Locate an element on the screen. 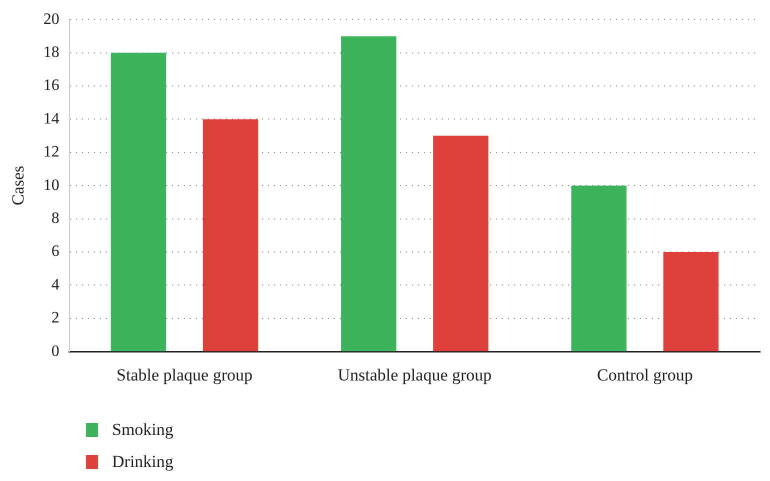 This screenshot has width=770, height=481. y-tick-label: 20 is located at coordinates (51, 19).